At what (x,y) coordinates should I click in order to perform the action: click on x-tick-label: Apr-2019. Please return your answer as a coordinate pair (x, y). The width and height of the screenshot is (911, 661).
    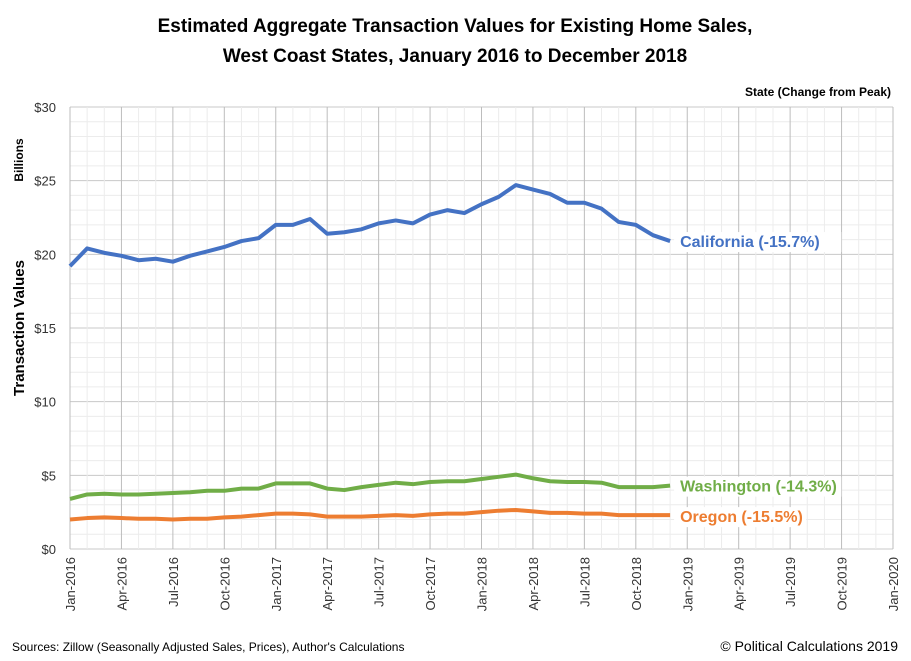
    Looking at the image, I should click on (739, 583).